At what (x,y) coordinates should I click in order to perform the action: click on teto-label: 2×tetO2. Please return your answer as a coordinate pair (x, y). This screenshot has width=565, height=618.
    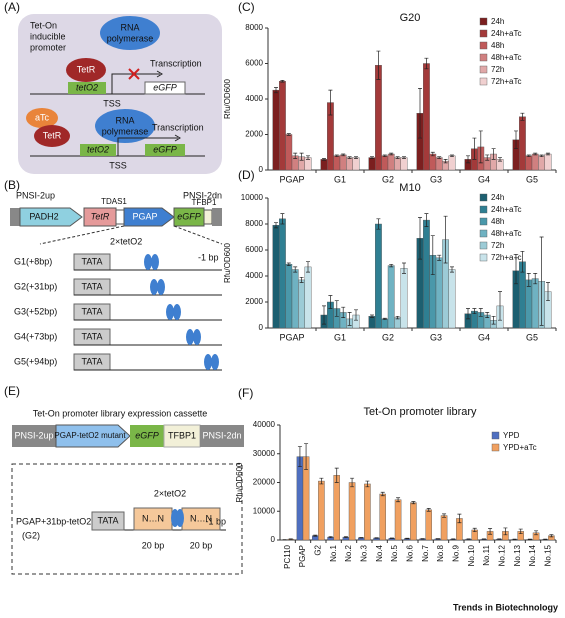
    Looking at the image, I should click on (126, 241).